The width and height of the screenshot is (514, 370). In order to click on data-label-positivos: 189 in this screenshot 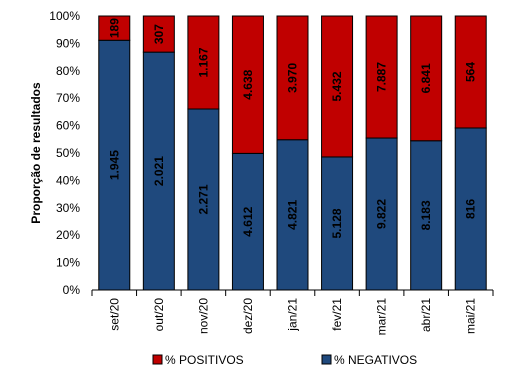, I will do `click(114, 28)`.